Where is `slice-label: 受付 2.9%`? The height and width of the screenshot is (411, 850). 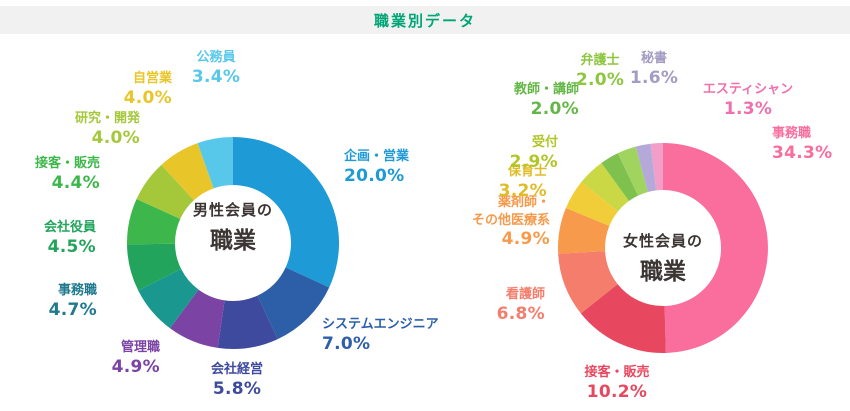 slice-label: 受付 2.9% is located at coordinates (517, 153).